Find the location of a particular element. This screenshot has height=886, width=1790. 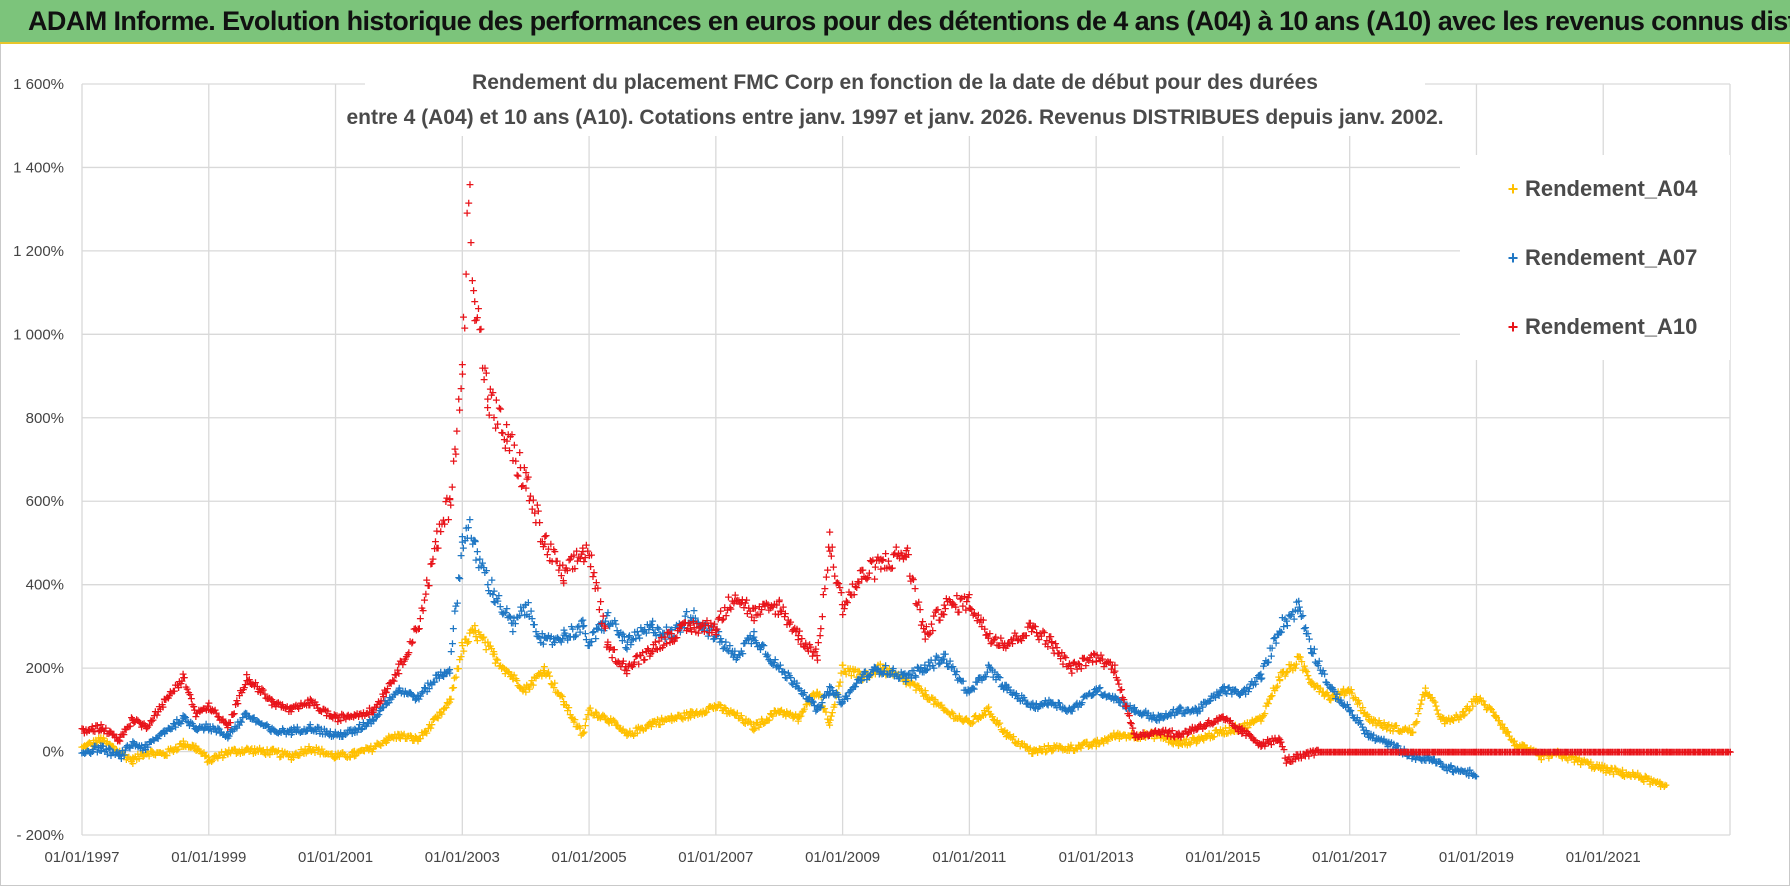

y-tick-label: 1 400% is located at coordinates (38, 167).